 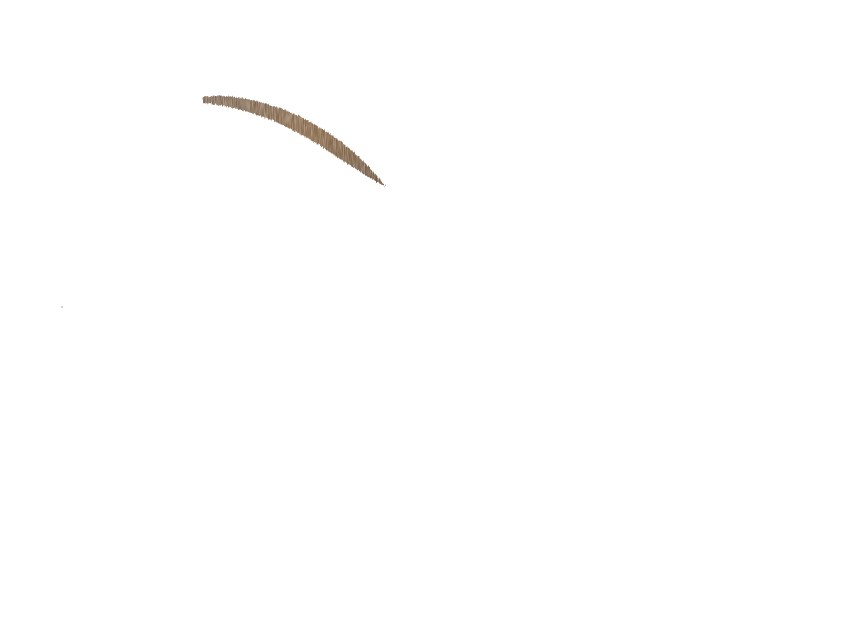 I want to click on brush-stroke, so click(x=294, y=141).